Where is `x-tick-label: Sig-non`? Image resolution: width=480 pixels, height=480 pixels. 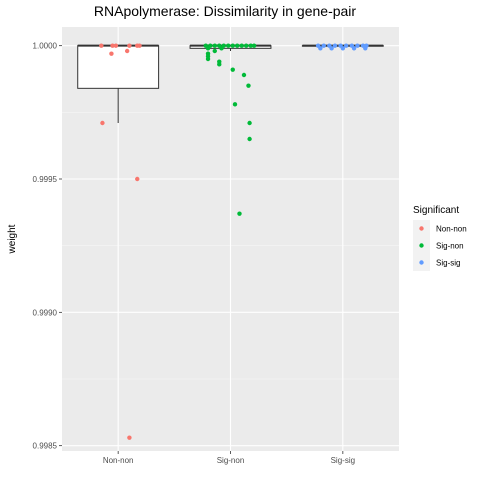 x-tick-label: Sig-non is located at coordinates (231, 460).